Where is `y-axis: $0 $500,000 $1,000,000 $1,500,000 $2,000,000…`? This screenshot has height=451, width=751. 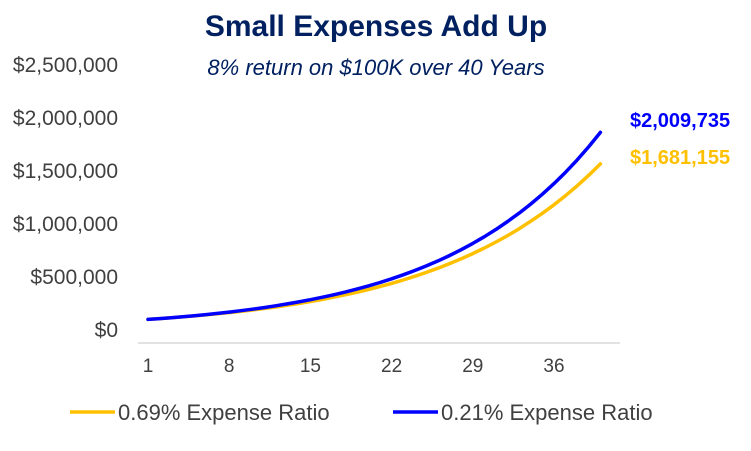
y-axis: $0 $500,000 $1,000,000 $1,500,000 $2,000,000… is located at coordinates (65, 198).